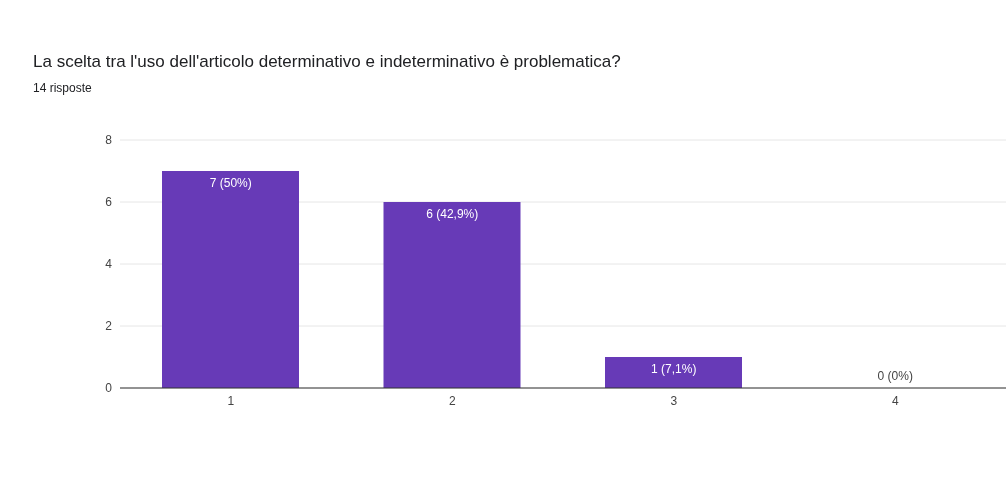 This screenshot has width=1006, height=490. Describe the element at coordinates (674, 369) in the screenshot. I see `data-label: 1 (7,1%)` at that location.